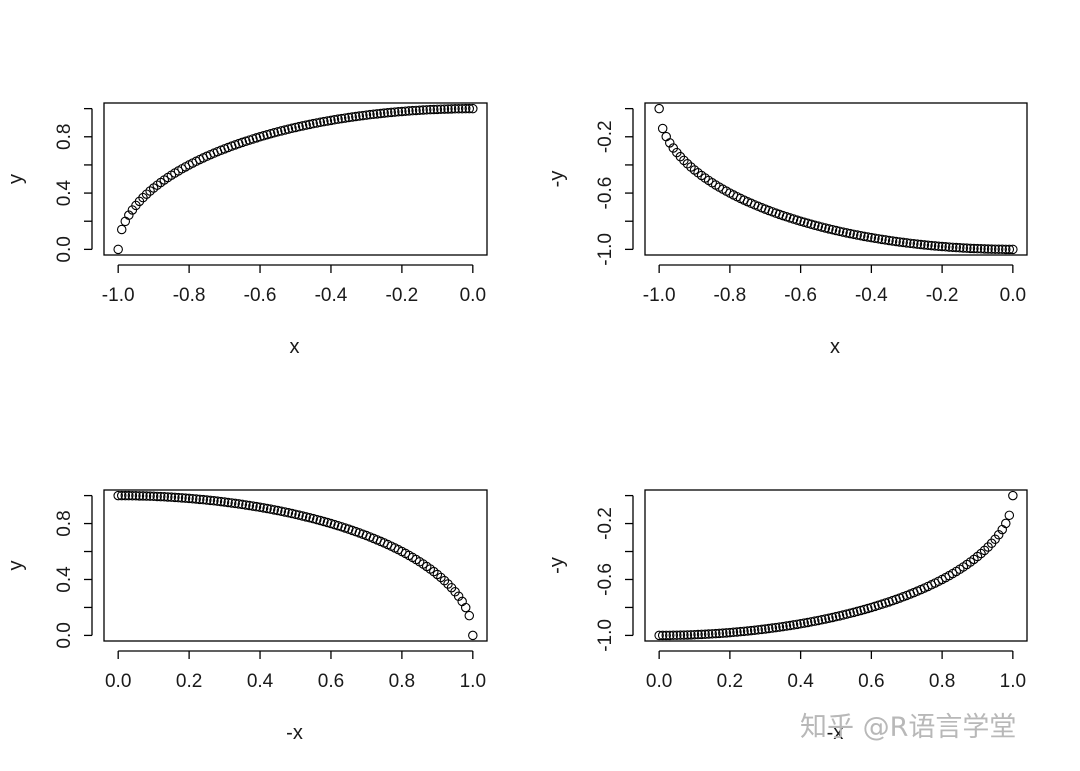  Describe the element at coordinates (871, 681) in the screenshot. I see `x-tick-label: 0.6` at that location.